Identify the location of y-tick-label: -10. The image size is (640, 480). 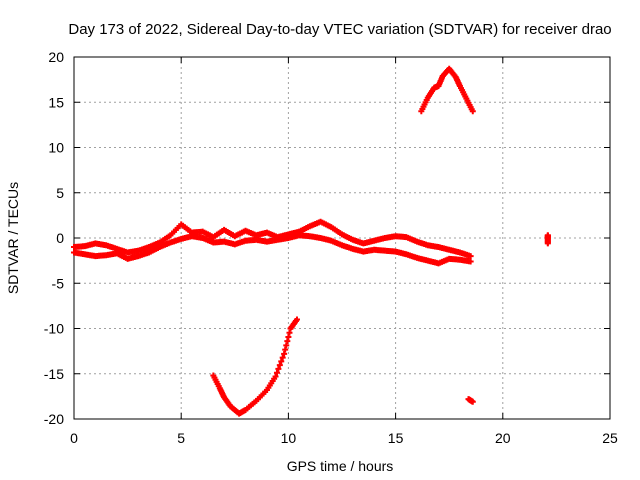
(54, 329).